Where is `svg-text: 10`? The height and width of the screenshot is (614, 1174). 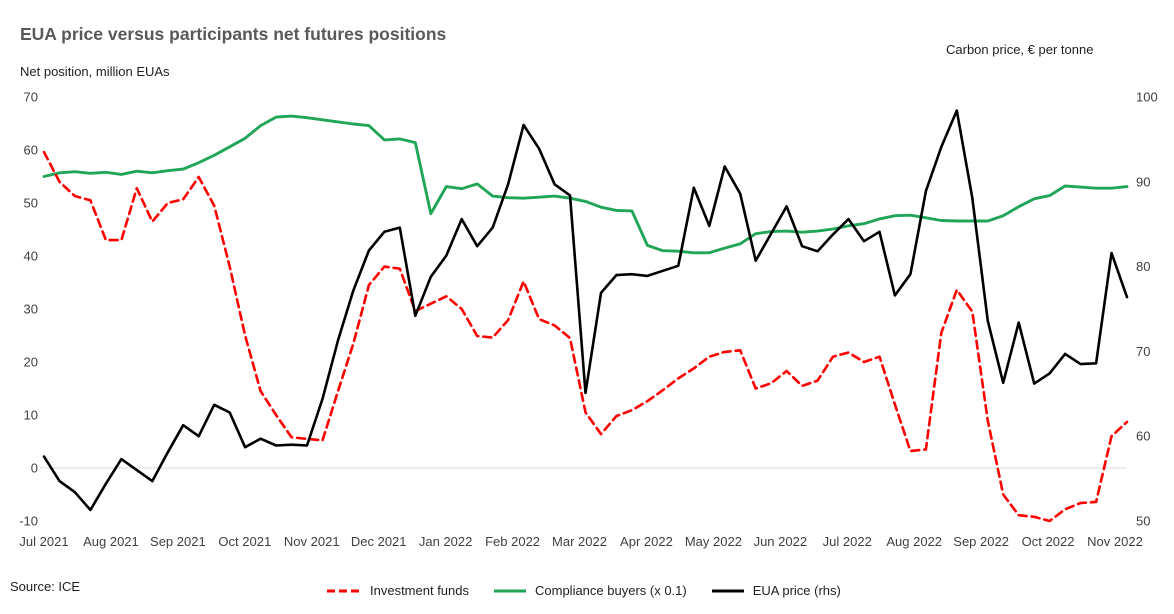 svg-text: 10 is located at coordinates (31, 415).